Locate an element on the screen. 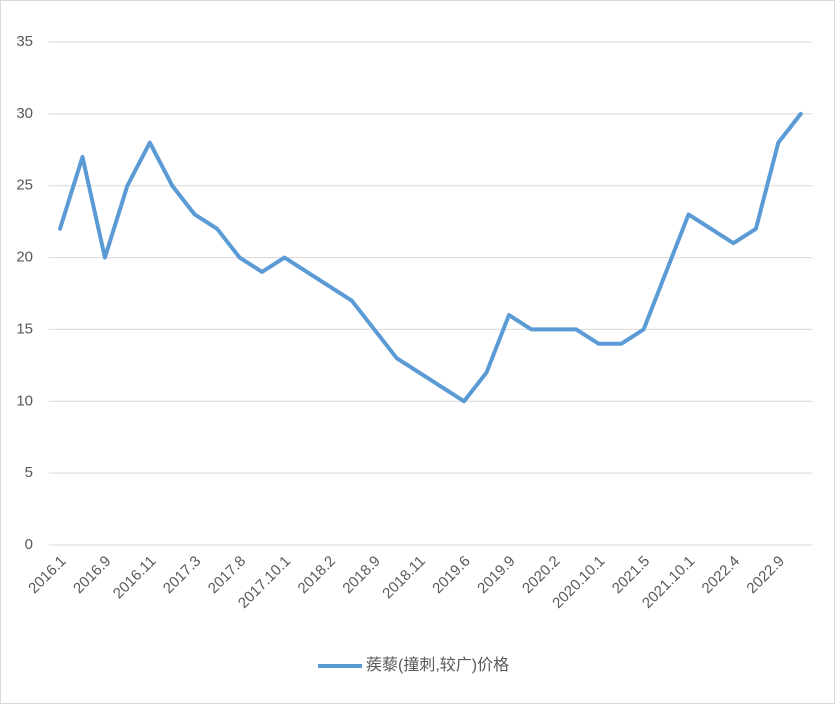 Image resolution: width=835 pixels, height=704 pixels. y-tick-label: 0 is located at coordinates (29, 544).